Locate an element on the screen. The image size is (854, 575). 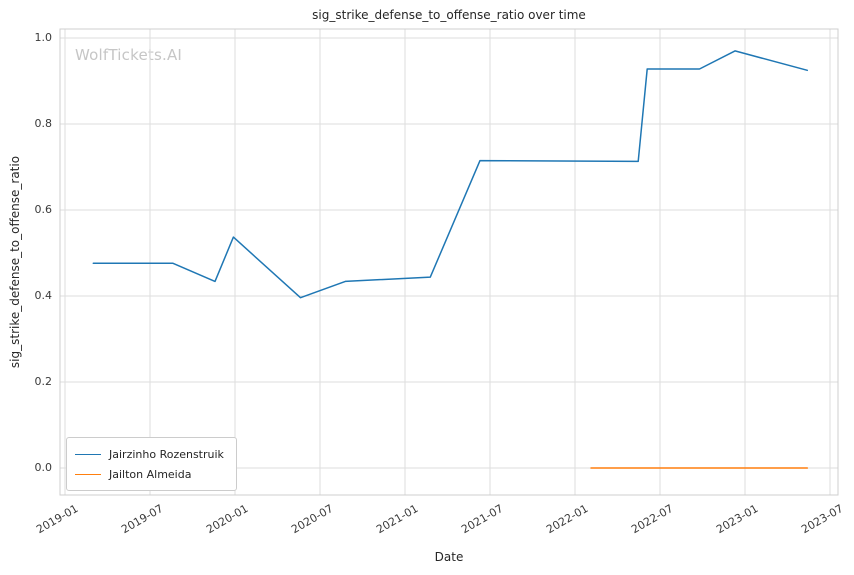
y-tick-label: 0.2 is located at coordinates (43, 381).